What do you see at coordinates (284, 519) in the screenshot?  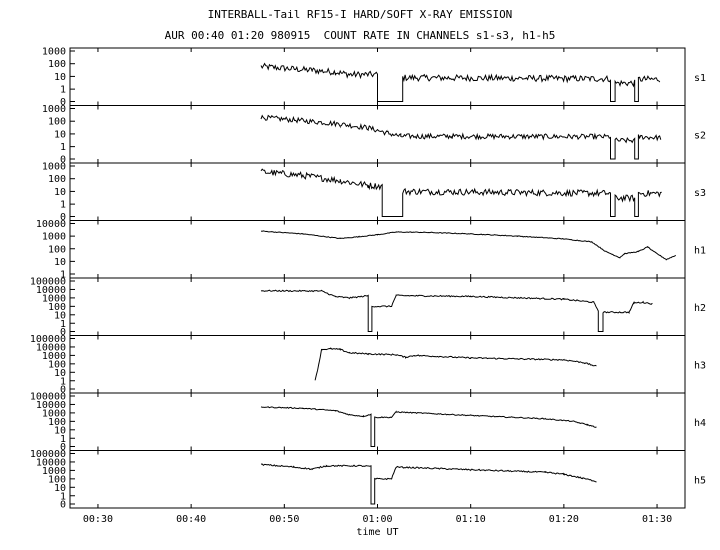 I see `x-tick-label: 00:50` at bounding box center [284, 519].